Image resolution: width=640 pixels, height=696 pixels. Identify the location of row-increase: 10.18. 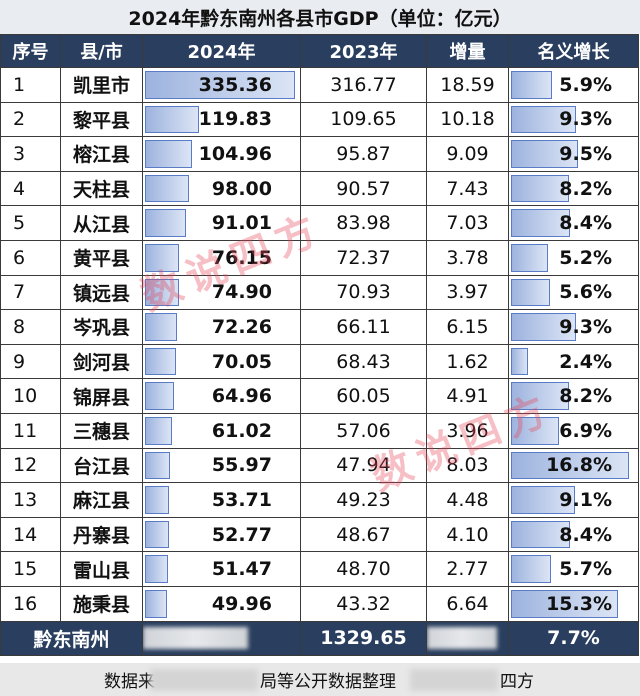
(467, 119).